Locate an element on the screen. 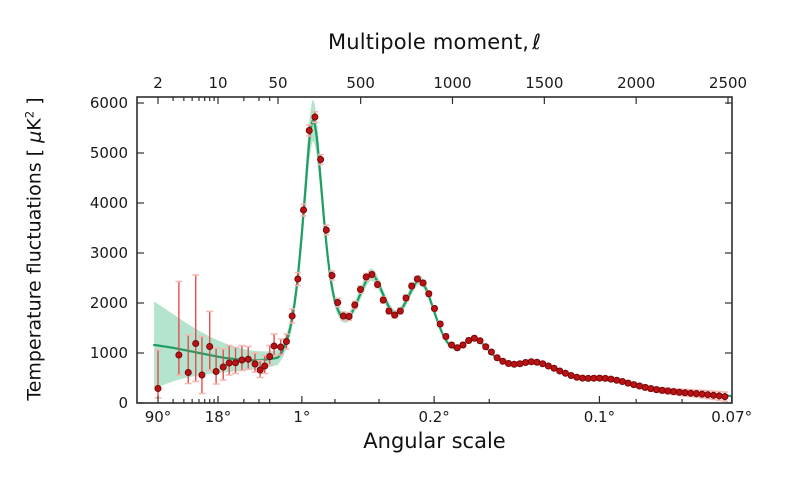  bottom-tick-label: 18° is located at coordinates (218, 417).